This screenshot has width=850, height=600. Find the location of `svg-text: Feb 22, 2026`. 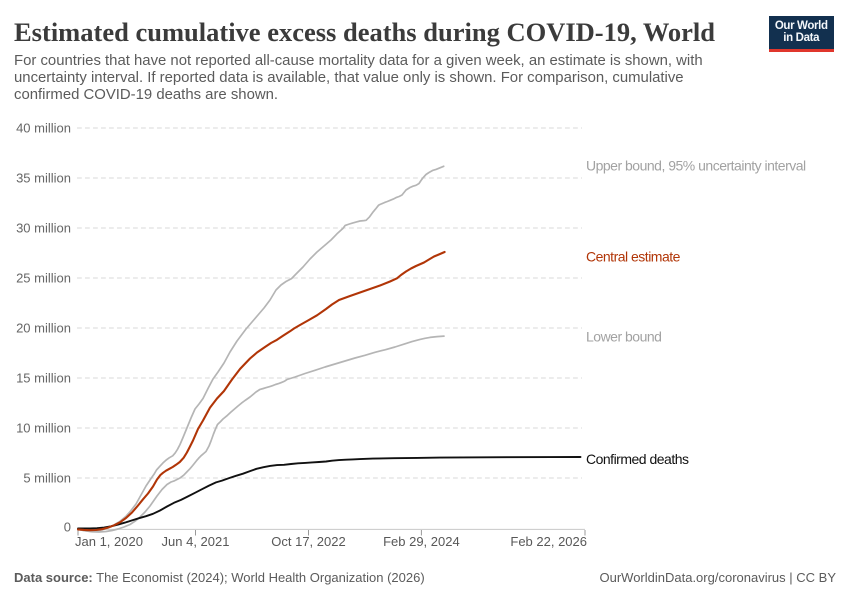

svg-text: Feb 22, 2026 is located at coordinates (548, 541).